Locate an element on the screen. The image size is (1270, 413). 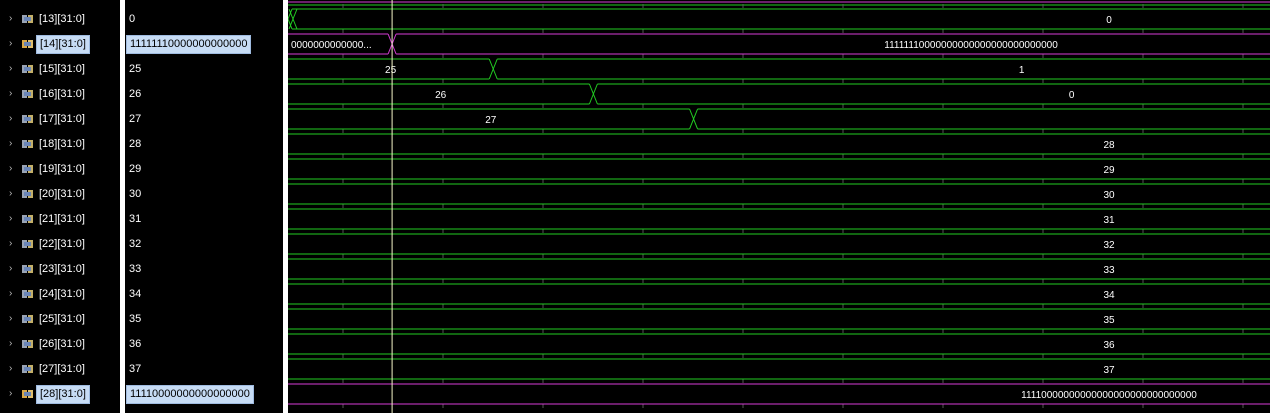
signal-value-row: 32 is located at coordinates (204, 244).